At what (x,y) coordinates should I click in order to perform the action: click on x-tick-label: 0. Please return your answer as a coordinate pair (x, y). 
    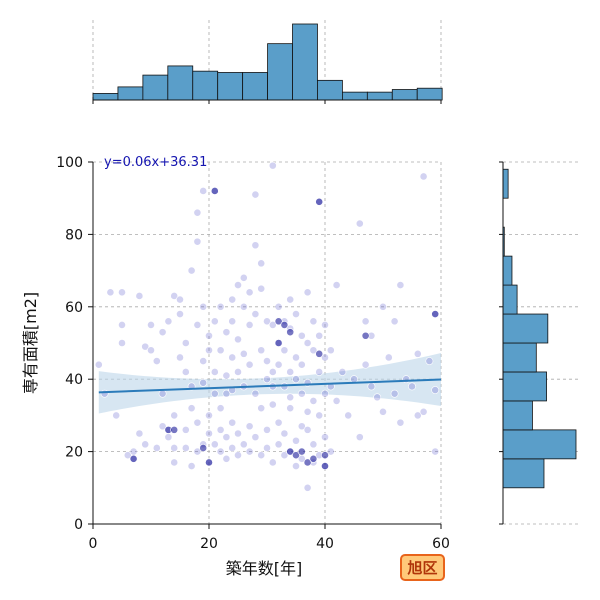
    Looking at the image, I should click on (93, 544).